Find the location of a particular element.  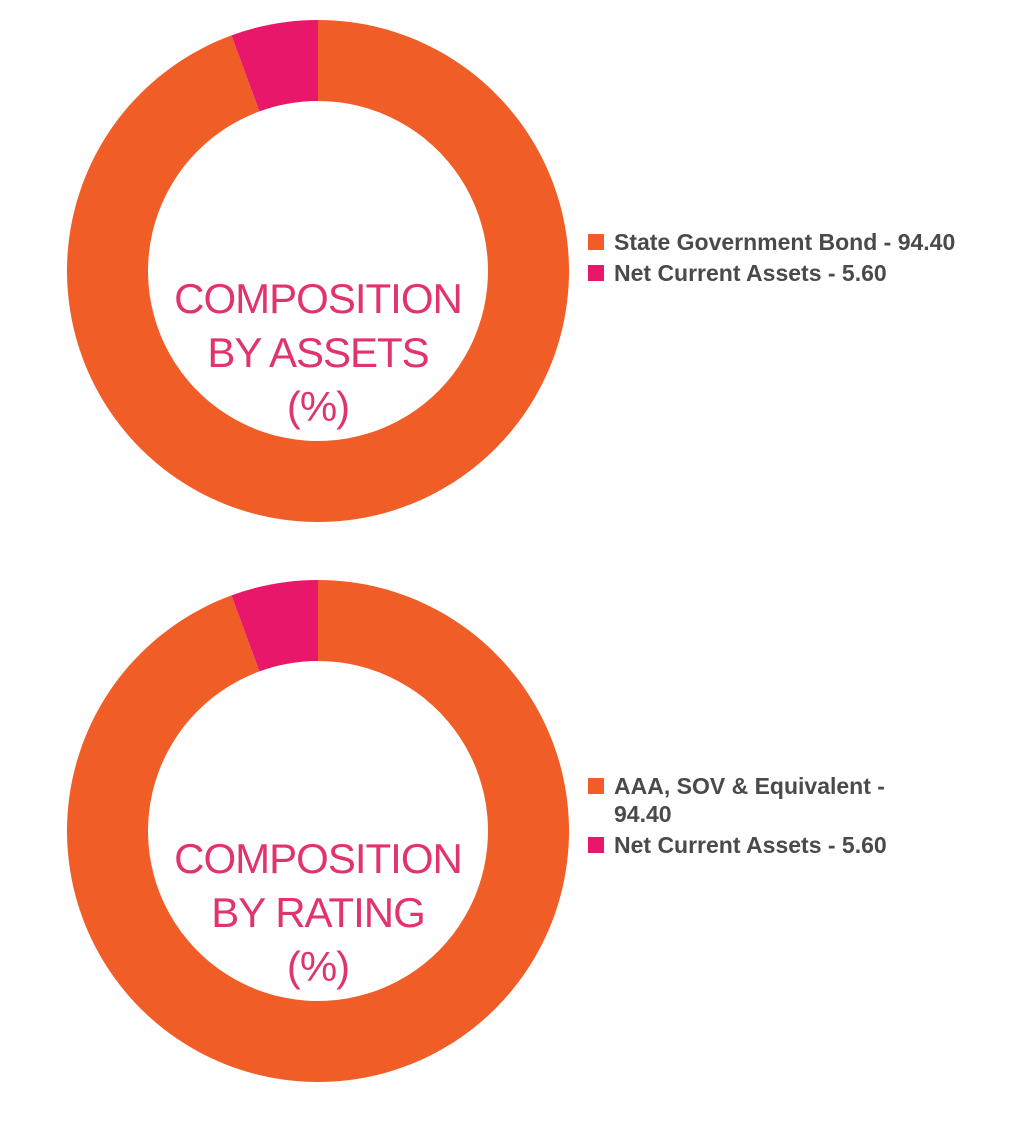

legend-item-aaa-sov-equivalent: AAA, SOV & Equivalent - 94.40 is located at coordinates (751, 800).